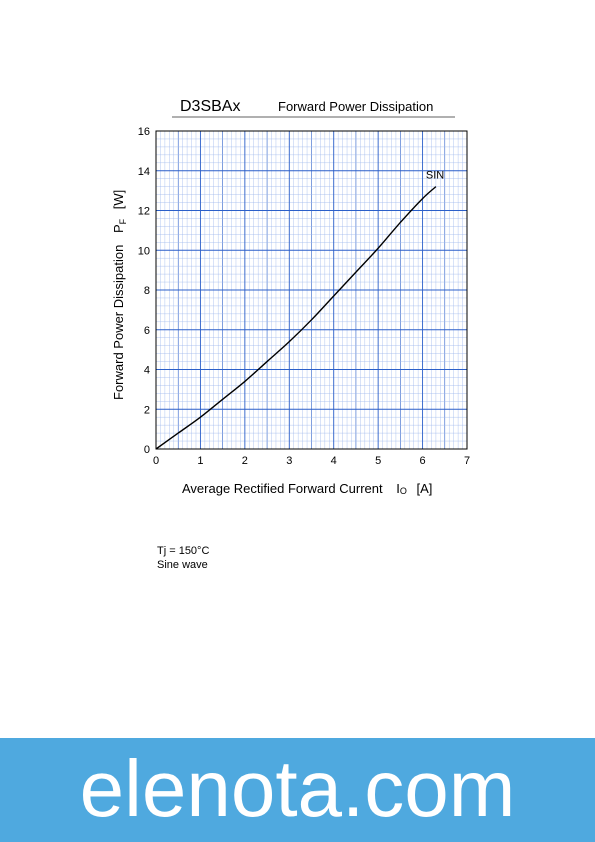 The image size is (595, 842). I want to click on x-axis-label: Average Rectified Forward Current IO [A], so click(307, 489).